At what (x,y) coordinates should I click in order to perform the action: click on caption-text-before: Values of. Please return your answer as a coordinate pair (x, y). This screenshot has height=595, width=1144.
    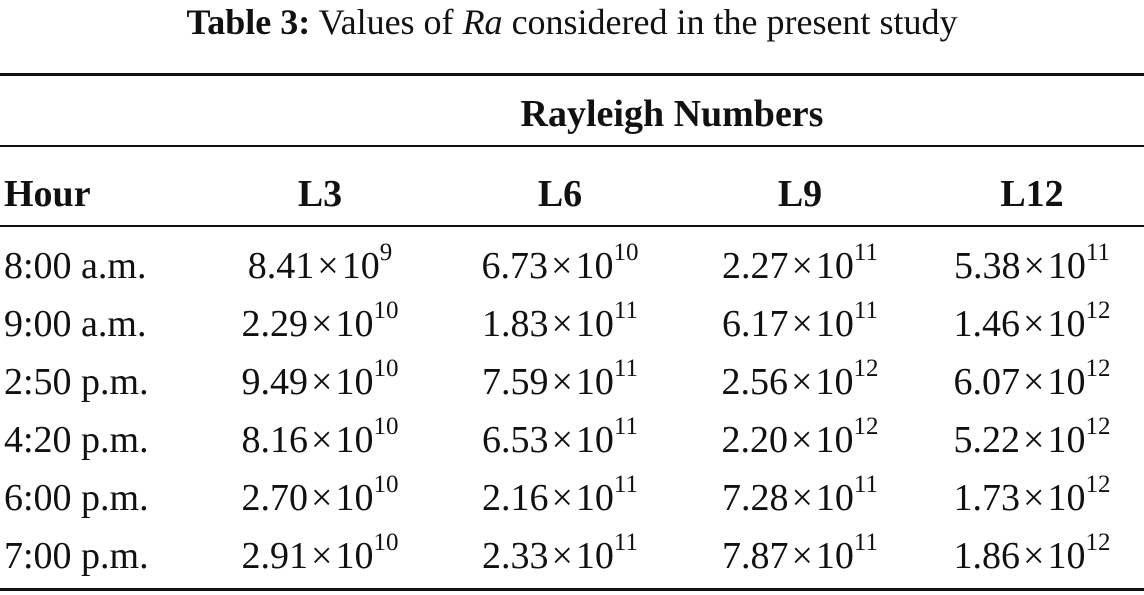
    Looking at the image, I should click on (386, 22).